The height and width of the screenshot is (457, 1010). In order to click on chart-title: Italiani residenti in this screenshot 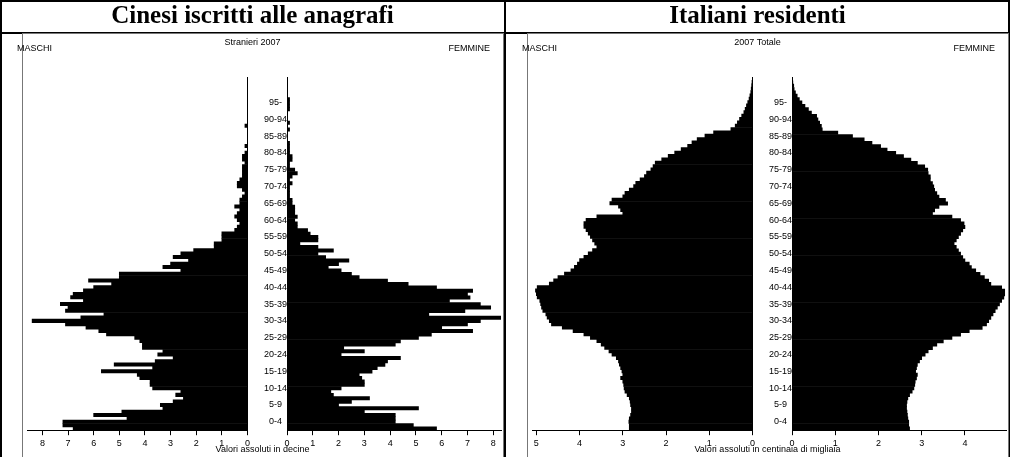, I will do `click(757, 15)`.